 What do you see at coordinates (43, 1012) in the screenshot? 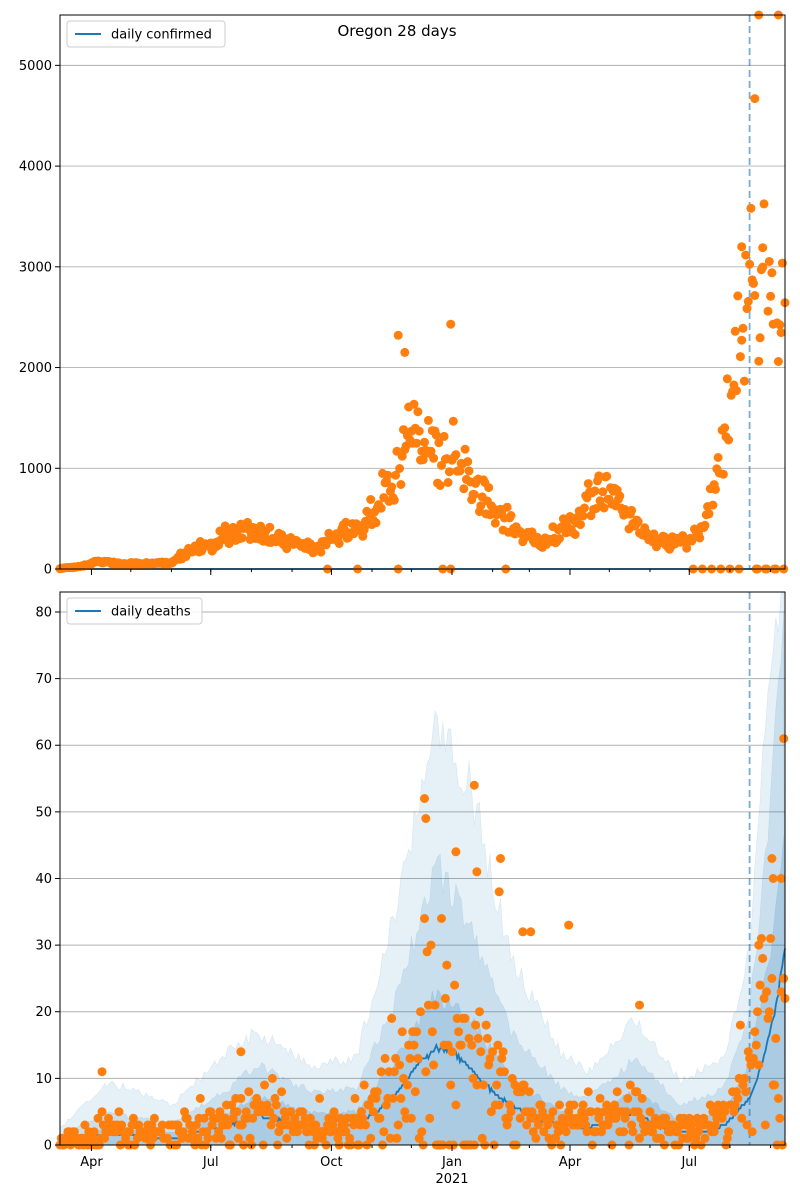
I see `deaths-ytick-label: 20` at bounding box center [43, 1012].